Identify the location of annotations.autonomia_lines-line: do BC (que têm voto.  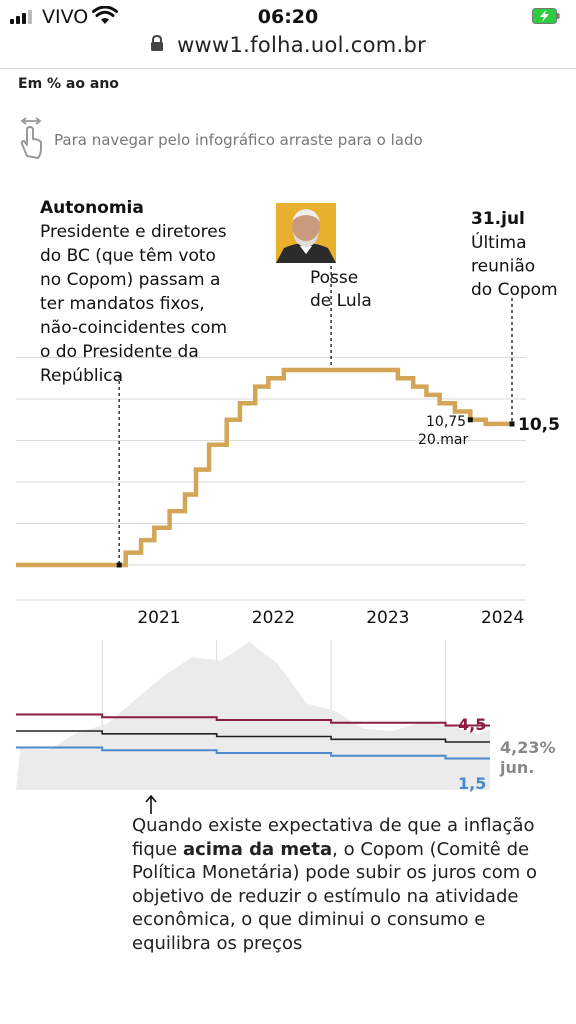
(128, 256).